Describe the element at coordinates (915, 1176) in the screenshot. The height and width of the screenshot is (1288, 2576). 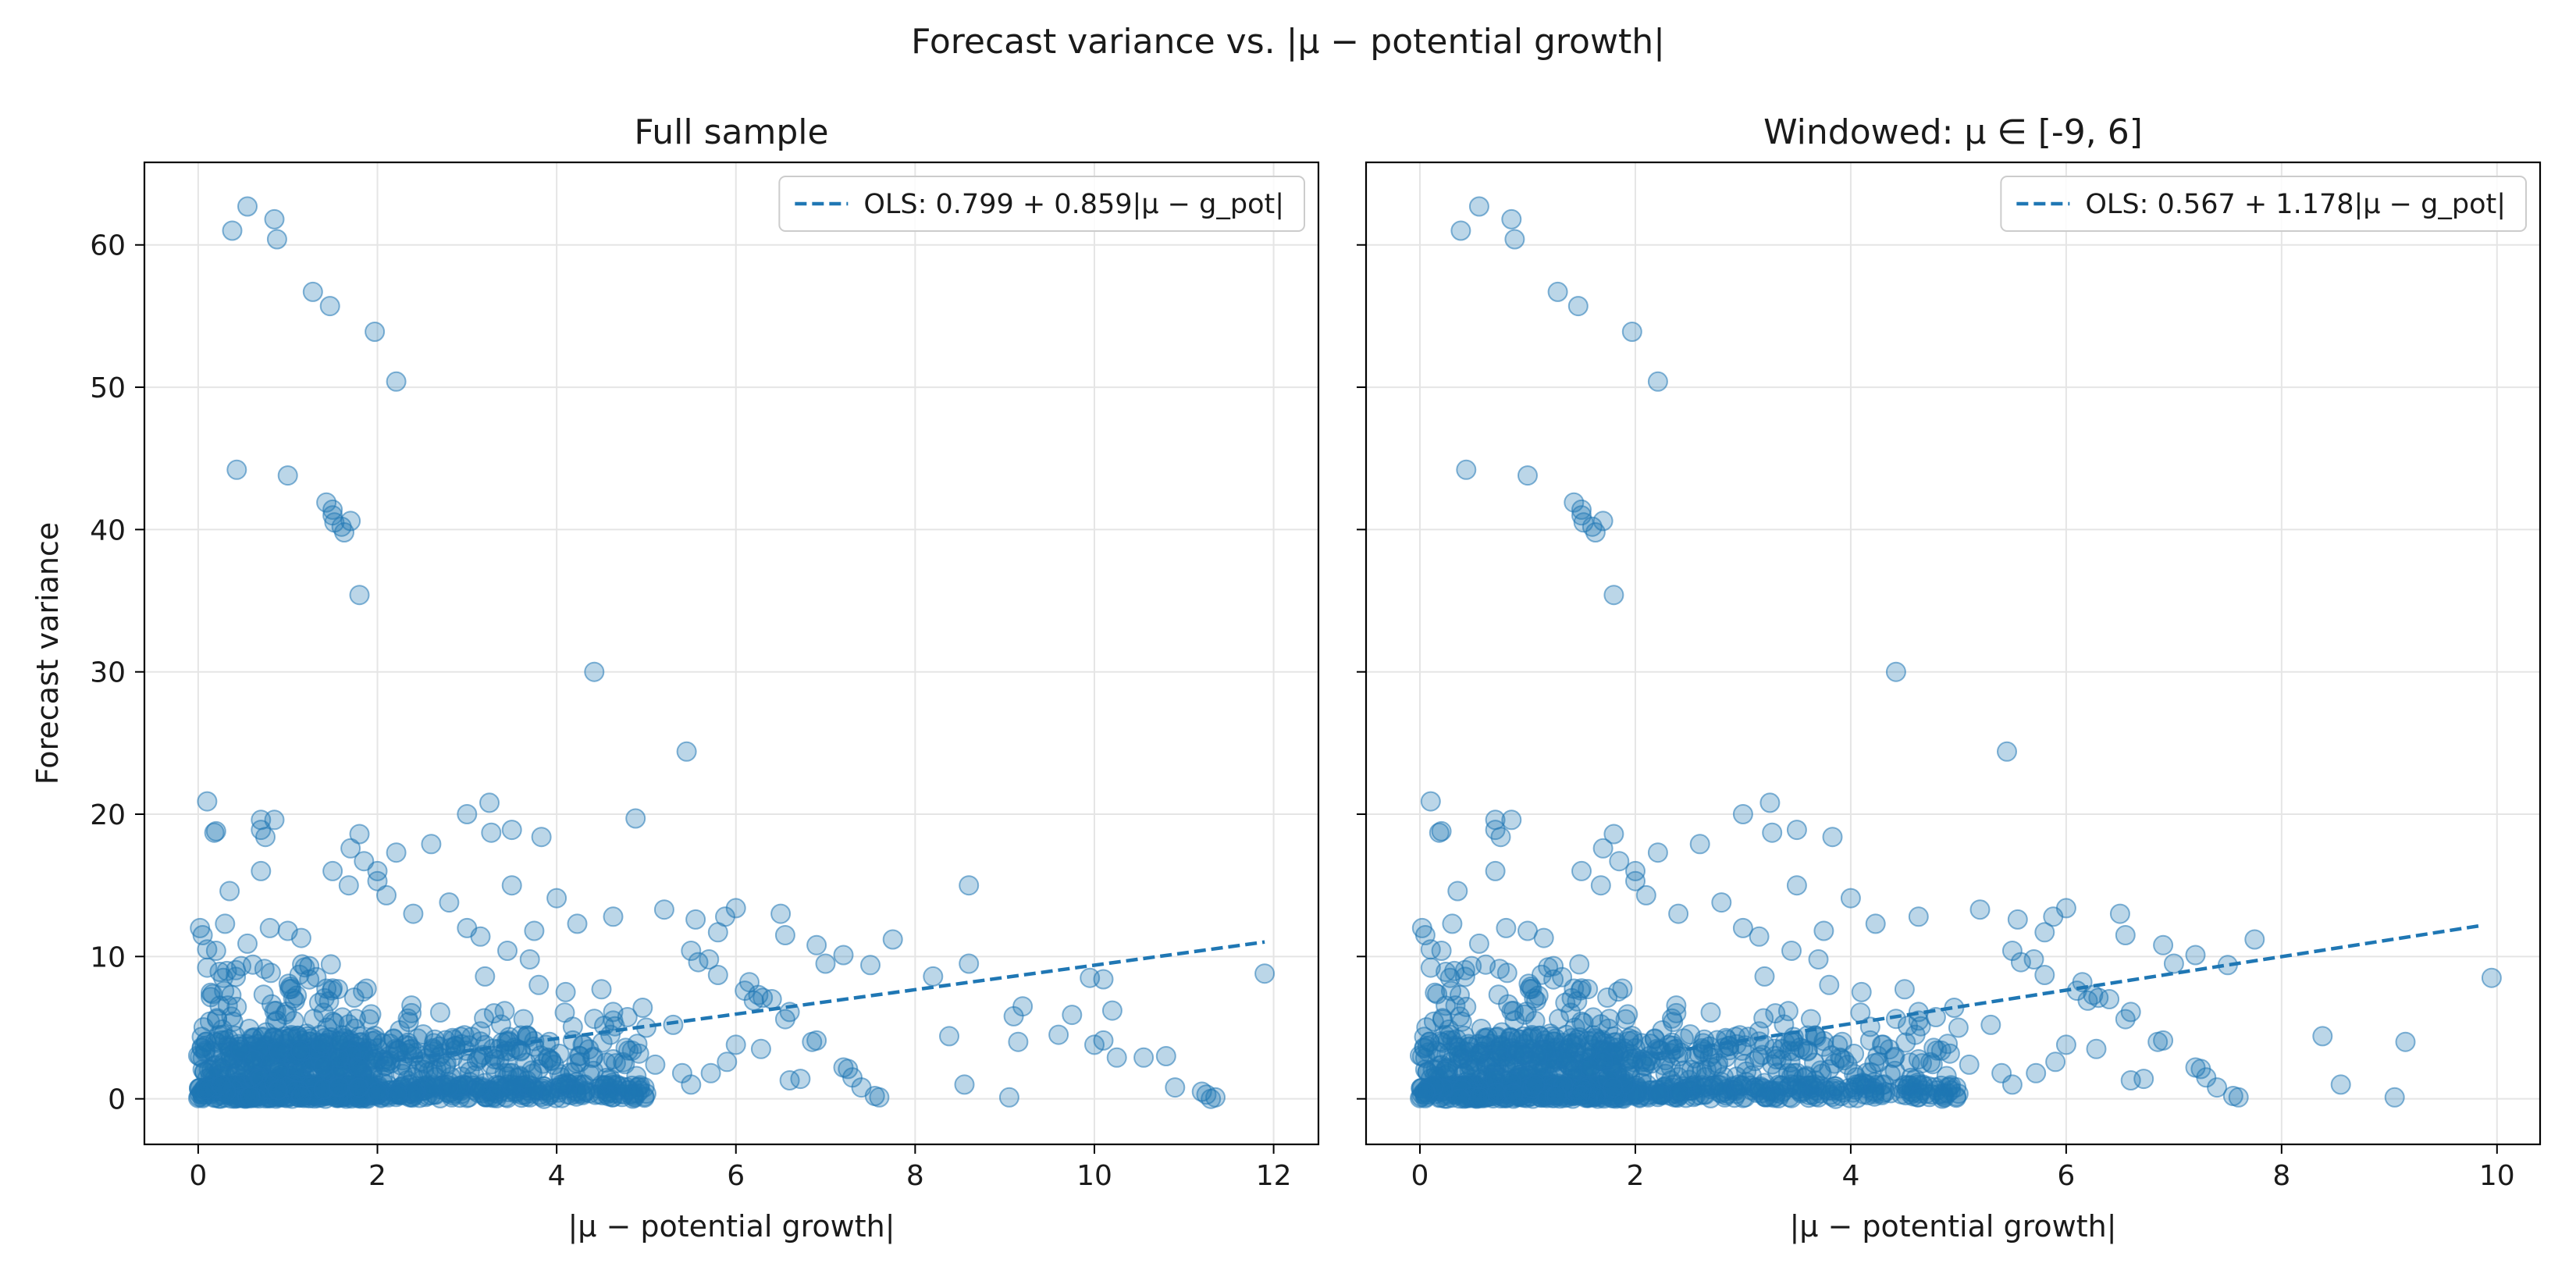
I see `x-tick-label: 8` at that location.